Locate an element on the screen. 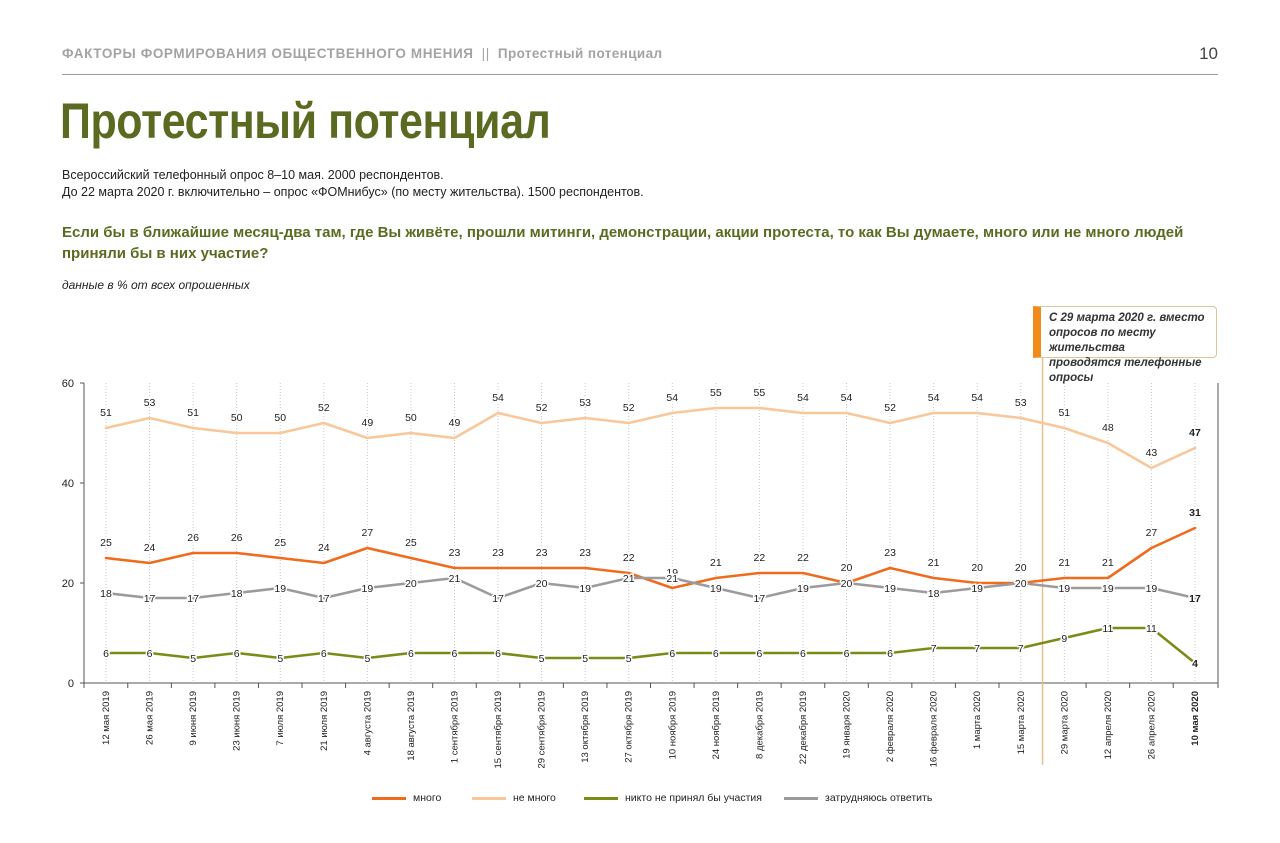 The height and width of the screenshot is (843, 1280). y-tick-label: 0 is located at coordinates (71, 684).